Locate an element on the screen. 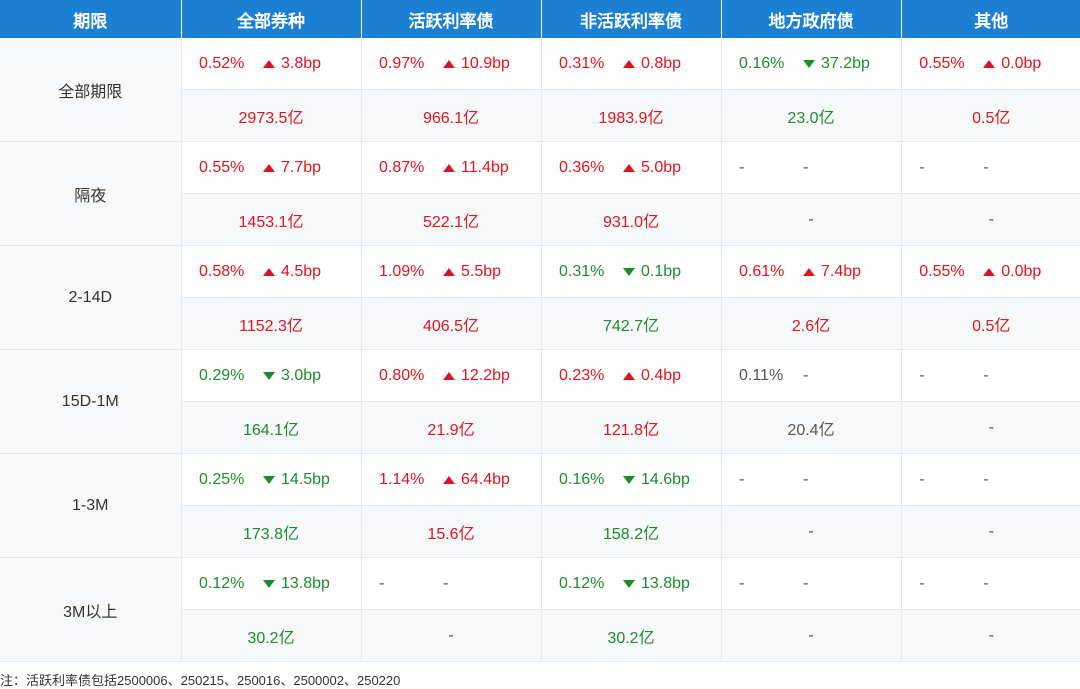  rate-cell: 0.31% 0.8bp is located at coordinates (631, 64).